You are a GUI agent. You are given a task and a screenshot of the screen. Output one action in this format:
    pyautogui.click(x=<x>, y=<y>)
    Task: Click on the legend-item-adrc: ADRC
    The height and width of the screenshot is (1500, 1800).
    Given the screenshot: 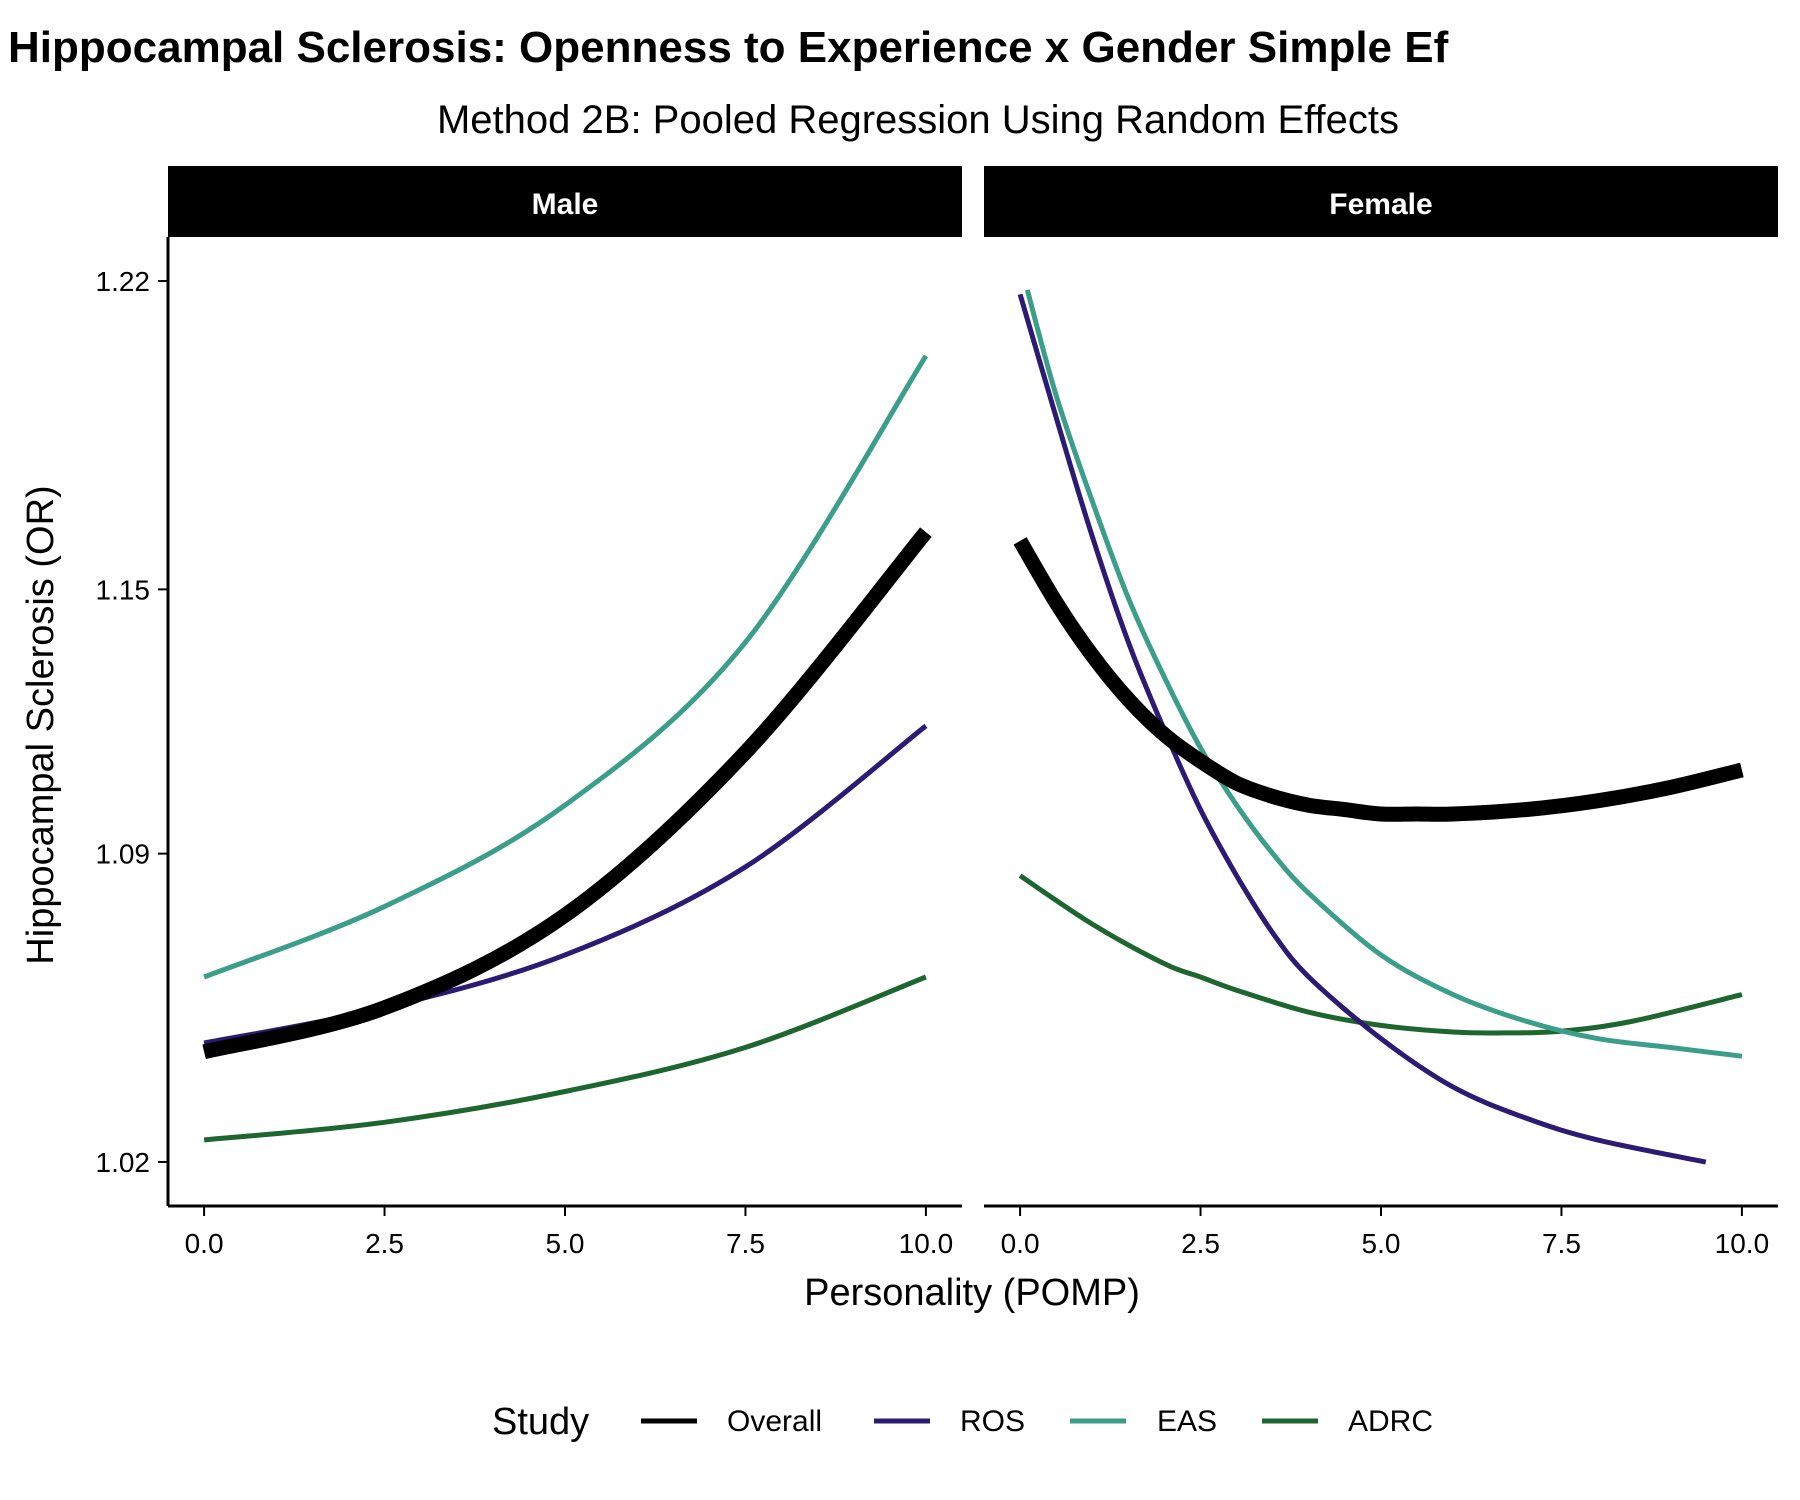 What is the action you would take?
    pyautogui.click(x=1347, y=1421)
    